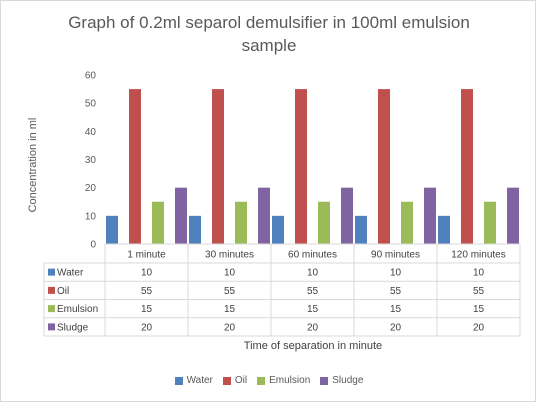 This screenshot has height=403, width=536. What do you see at coordinates (51, 272) in the screenshot?
I see `table-legend-key-water` at bounding box center [51, 272].